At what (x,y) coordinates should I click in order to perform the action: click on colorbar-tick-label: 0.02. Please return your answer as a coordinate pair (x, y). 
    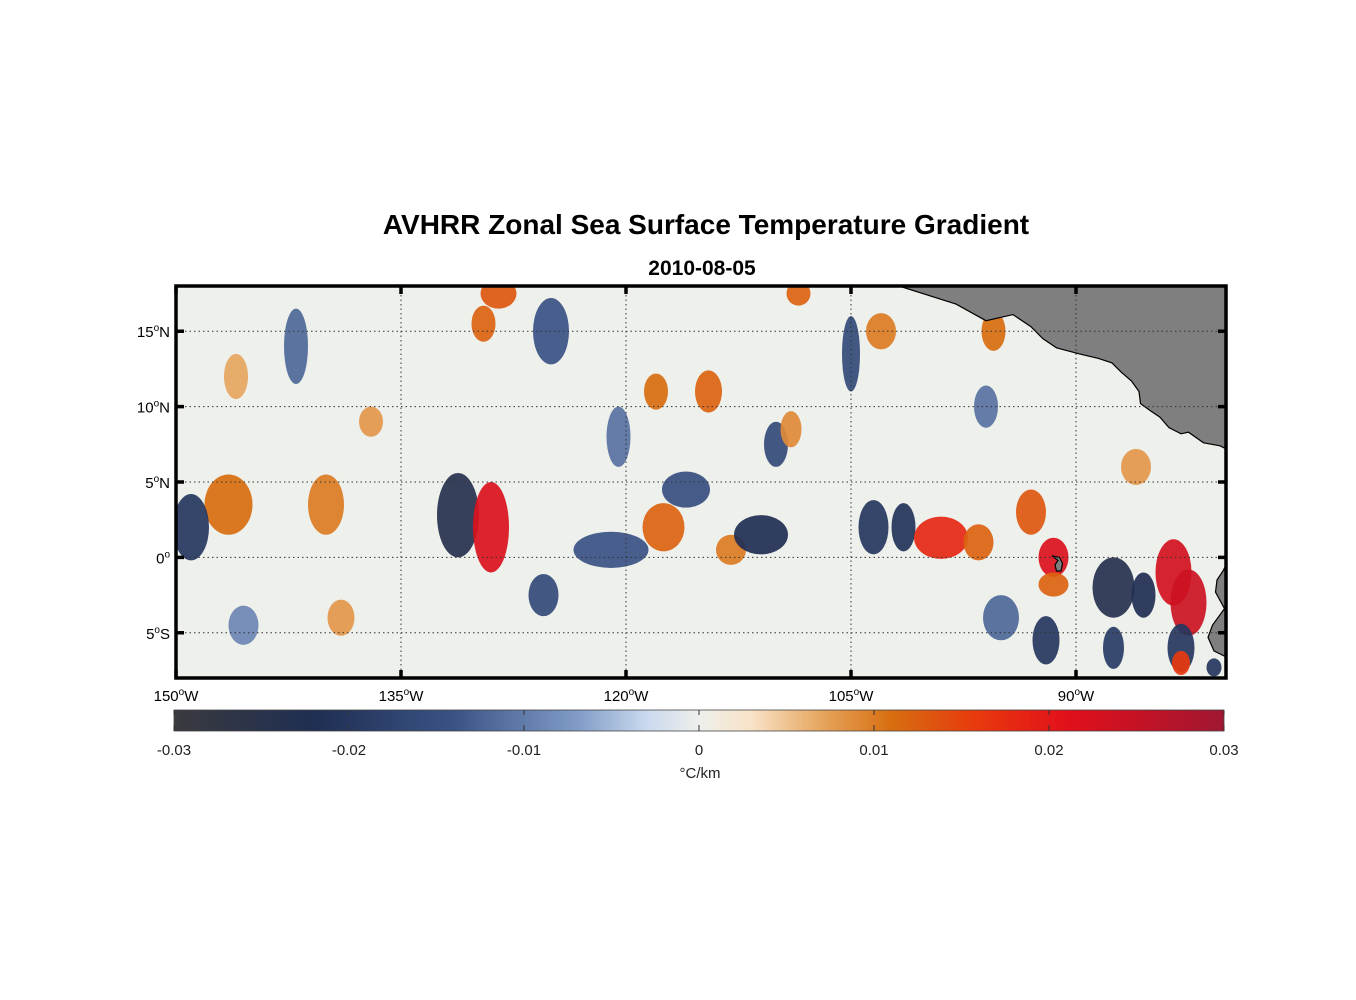
    Looking at the image, I should click on (1048, 750).